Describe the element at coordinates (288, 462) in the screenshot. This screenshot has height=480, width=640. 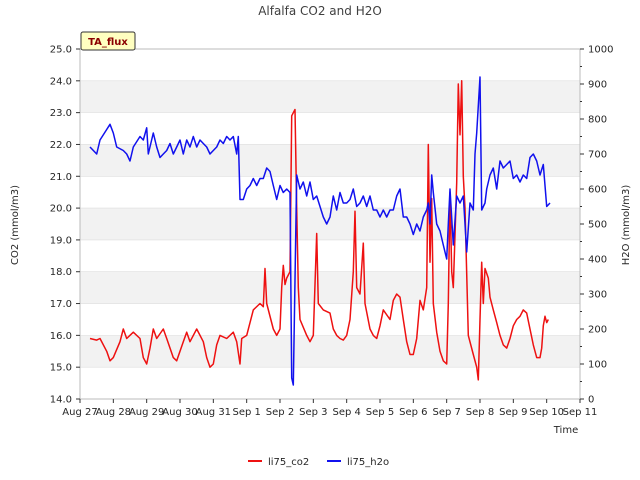
I see `legend-label-co2: li75_co2` at that location.